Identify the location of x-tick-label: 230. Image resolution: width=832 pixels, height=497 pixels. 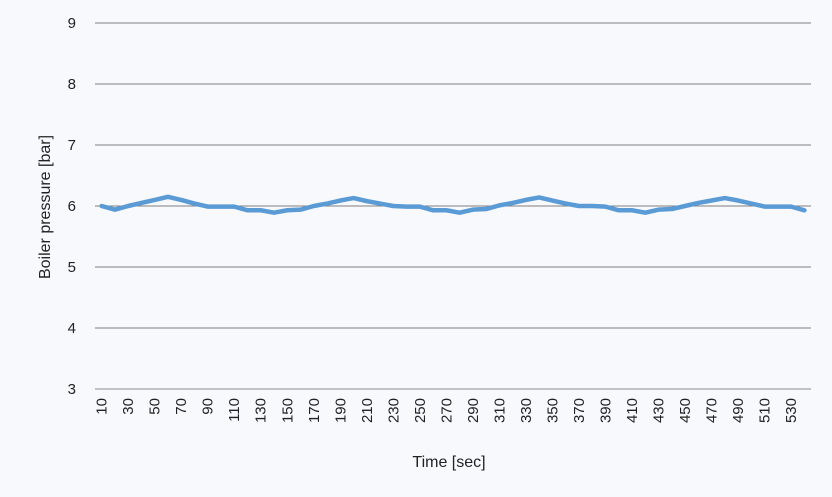
(393, 410).